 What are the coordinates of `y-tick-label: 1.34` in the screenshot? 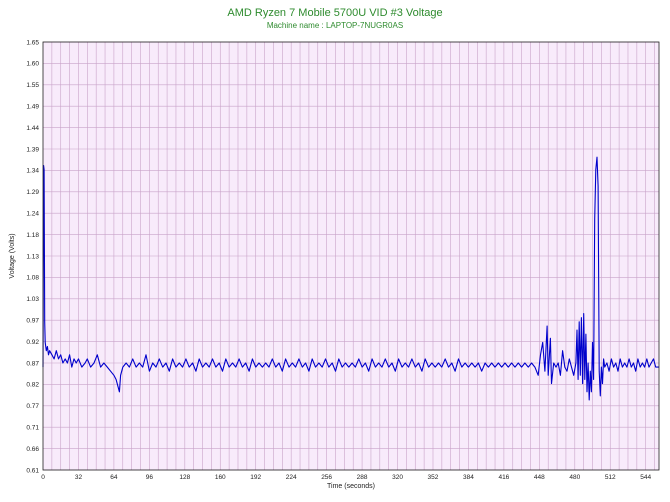 It's located at (32, 171).